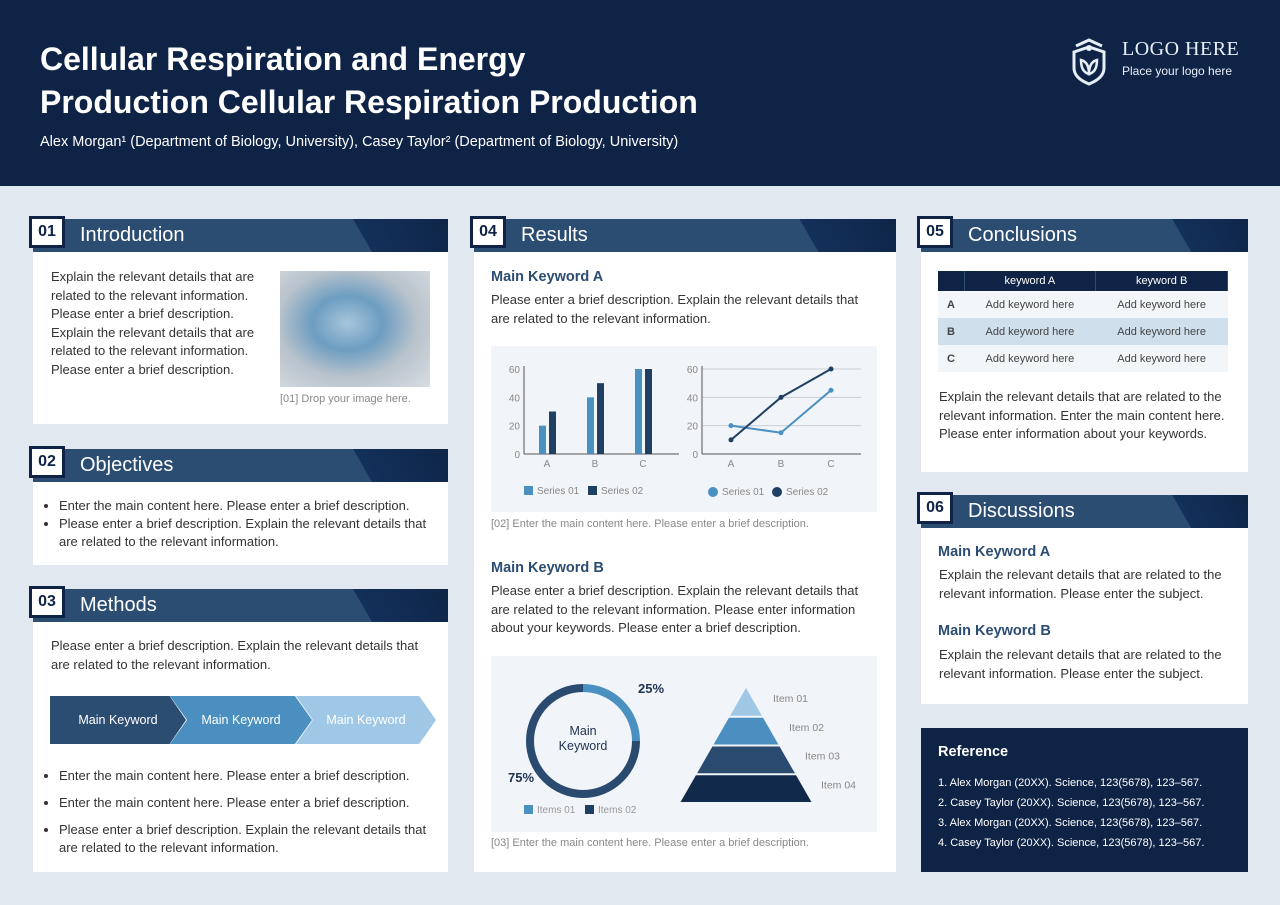 Image resolution: width=1280 pixels, height=905 pixels. I want to click on title-line: Cellular Respiration and Energy, so click(283, 59).